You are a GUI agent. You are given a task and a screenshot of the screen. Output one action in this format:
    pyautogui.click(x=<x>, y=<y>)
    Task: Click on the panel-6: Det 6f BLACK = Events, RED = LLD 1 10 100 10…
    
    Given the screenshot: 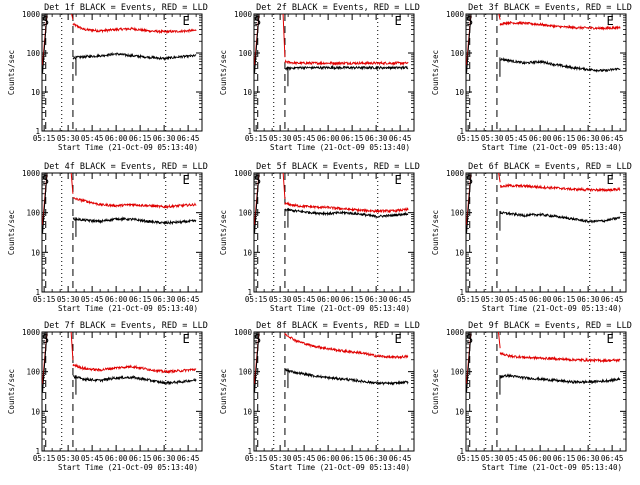 What is the action you would take?
    pyautogui.click(x=531, y=237)
    